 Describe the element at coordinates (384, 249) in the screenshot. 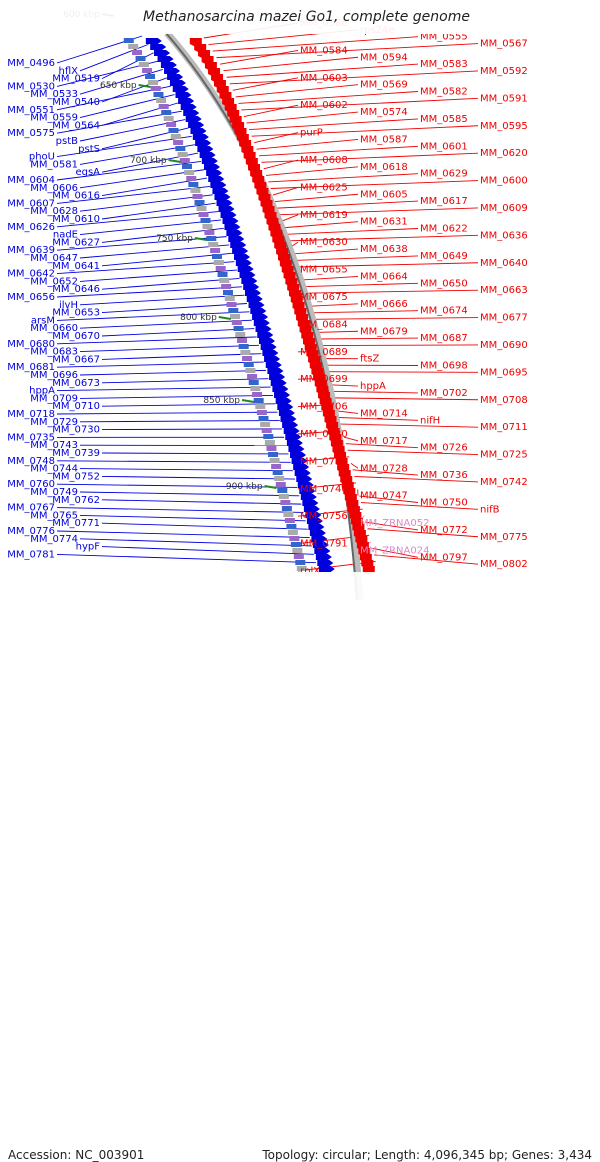

I see `right-gene-label: MM_0638` at that location.